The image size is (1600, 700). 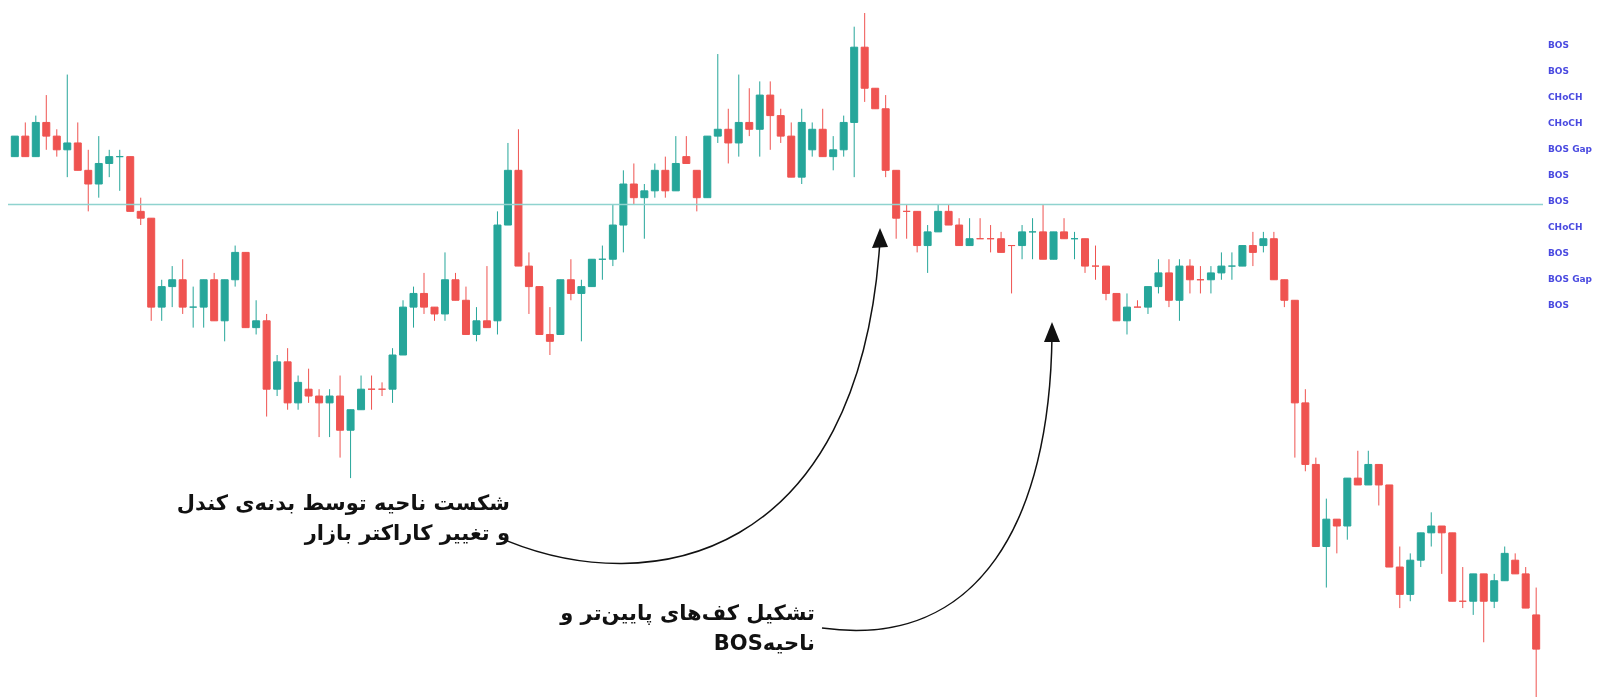 What do you see at coordinates (687, 628) in the screenshot?
I see `annotation: تشکیل کف‌های پایین‌تر و ناحیهBOS` at bounding box center [687, 628].